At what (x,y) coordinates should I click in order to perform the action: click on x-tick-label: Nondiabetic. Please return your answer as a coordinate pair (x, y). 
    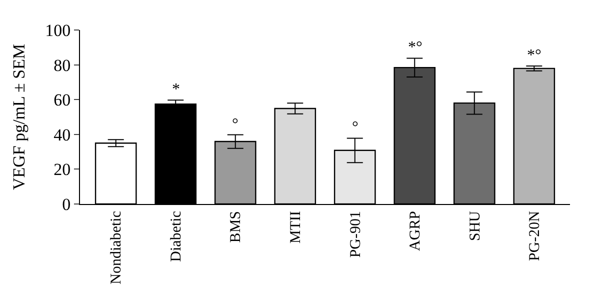
    Looking at the image, I should click on (116, 247).